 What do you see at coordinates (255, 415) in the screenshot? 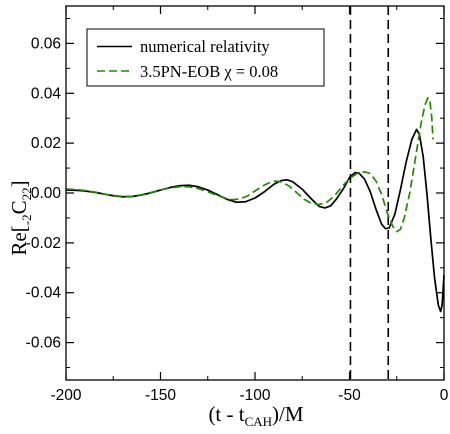
I see `x-axis-title: (t - tCAH)/M` at bounding box center [255, 415].